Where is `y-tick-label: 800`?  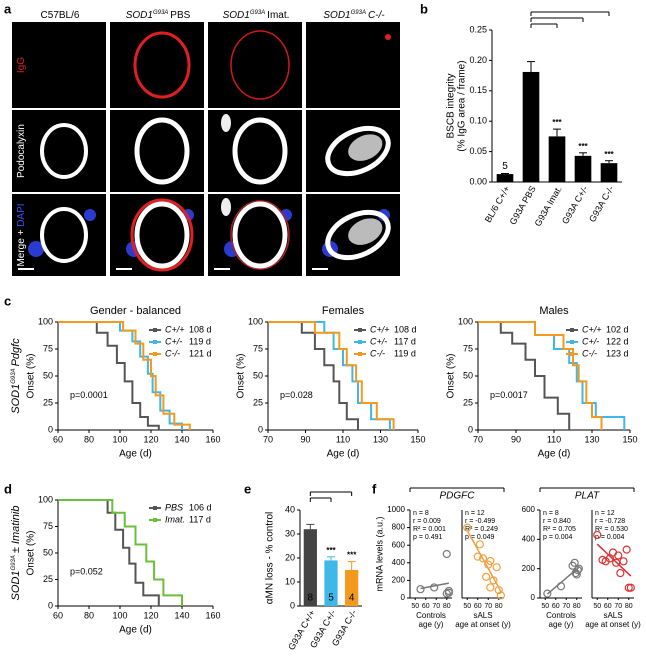 y-tick-label: 800 is located at coordinates (399, 527).